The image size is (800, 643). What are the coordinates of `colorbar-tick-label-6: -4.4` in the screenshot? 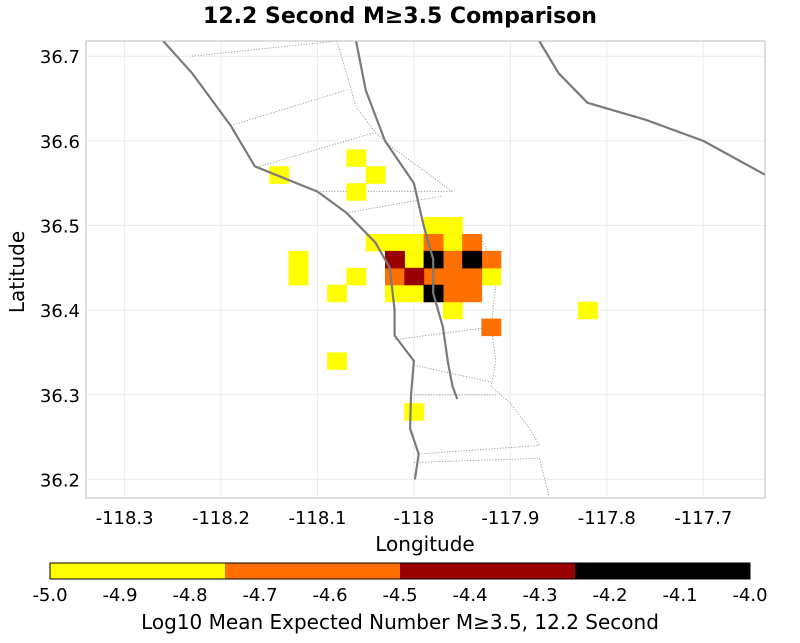 It's located at (469, 595).